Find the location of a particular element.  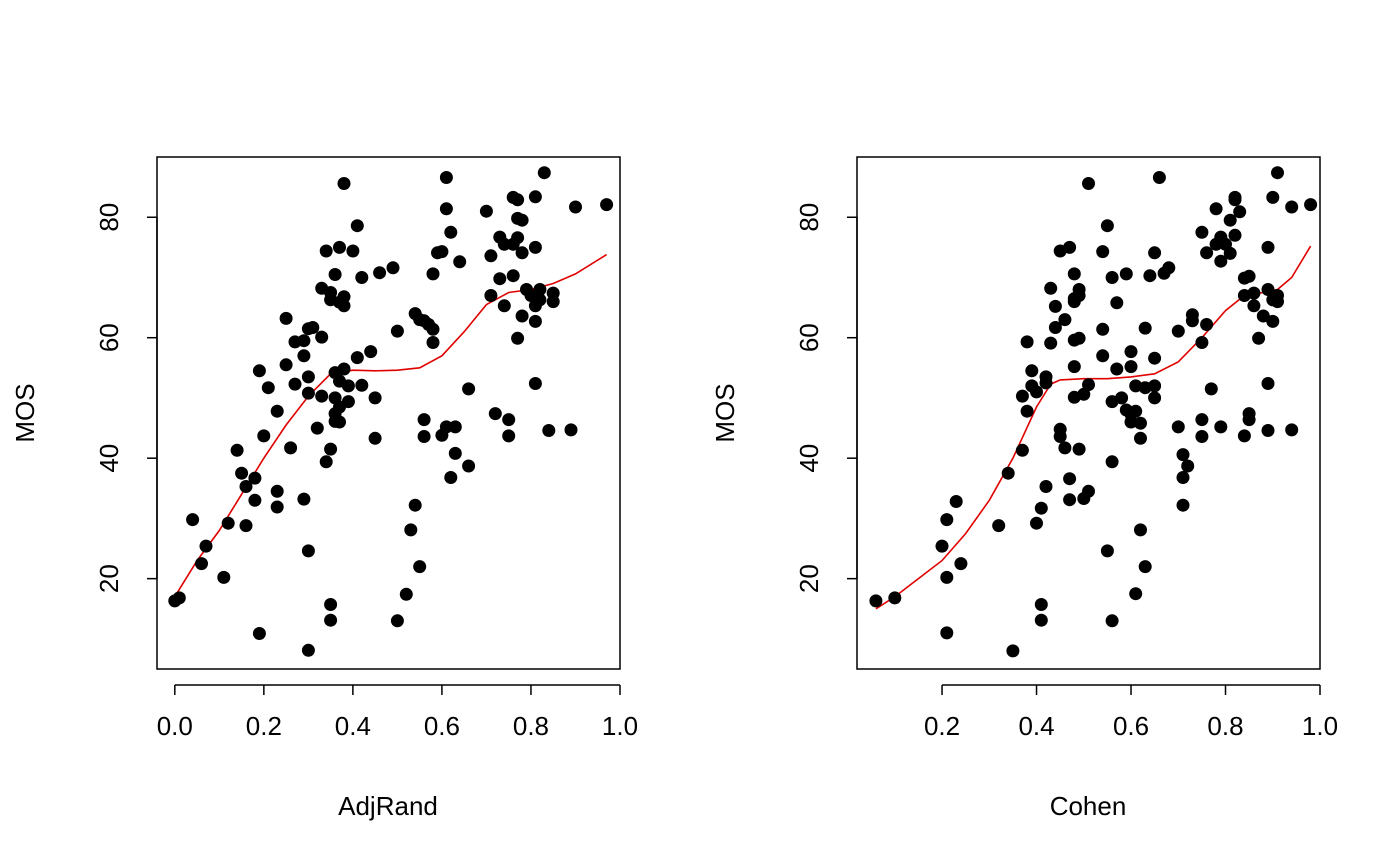

x-tick-label: 0.2 is located at coordinates (942, 726).